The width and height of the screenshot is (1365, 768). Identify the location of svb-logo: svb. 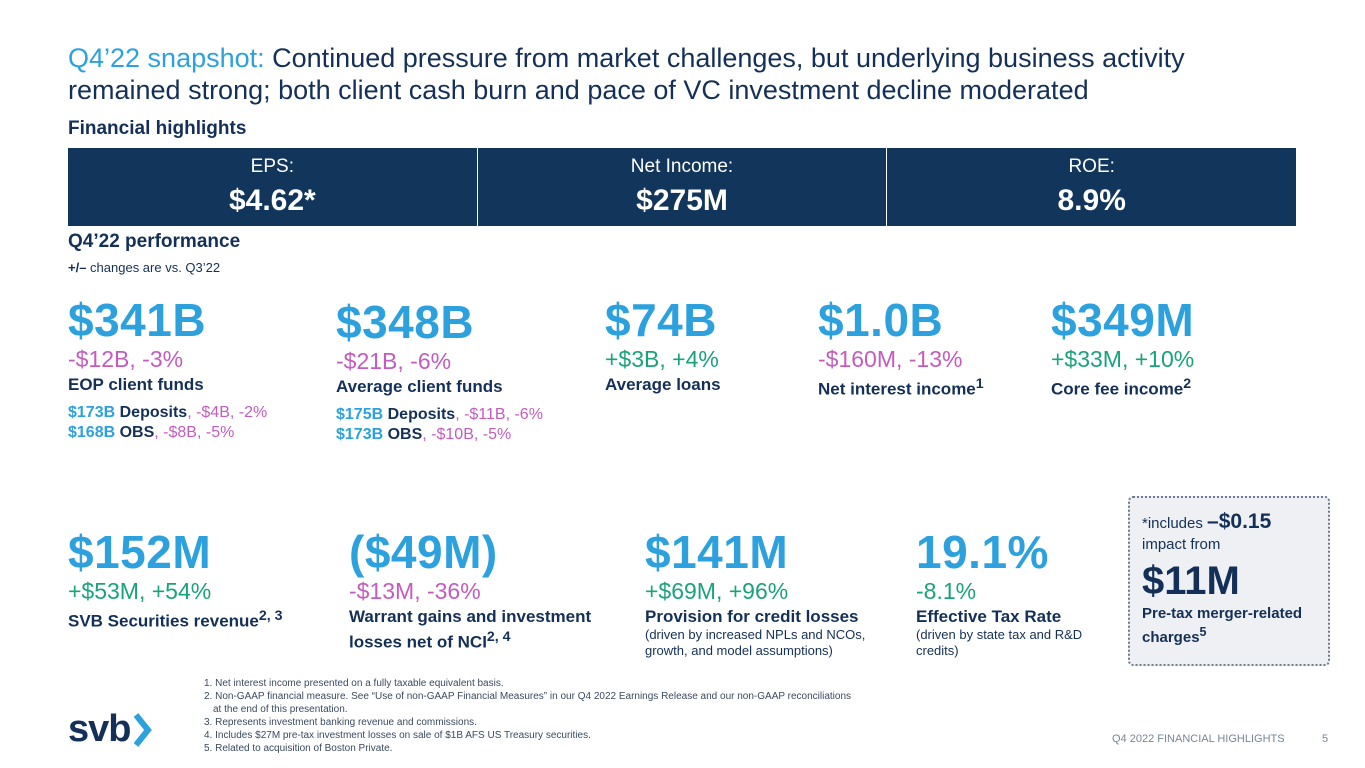
(110, 729).